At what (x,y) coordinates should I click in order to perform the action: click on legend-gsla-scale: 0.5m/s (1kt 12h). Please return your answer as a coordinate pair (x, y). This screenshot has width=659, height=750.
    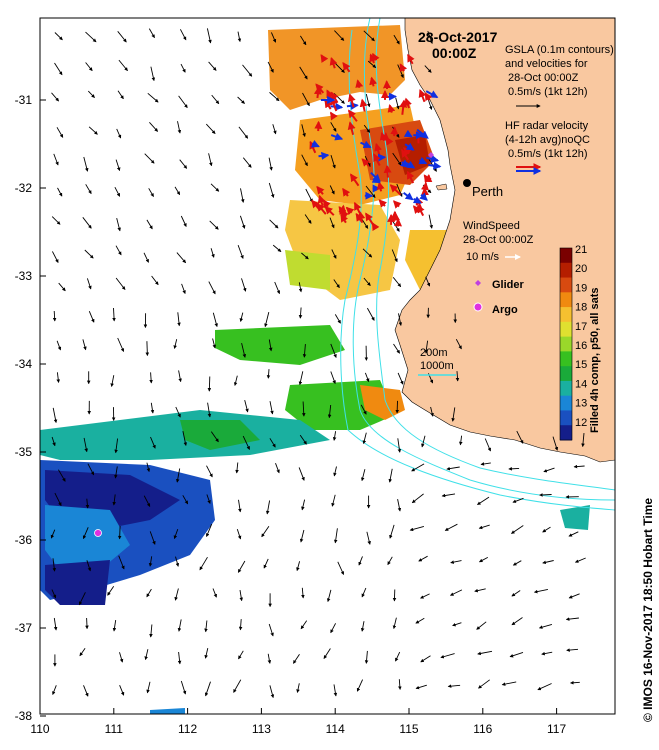
    Looking at the image, I should click on (547, 92).